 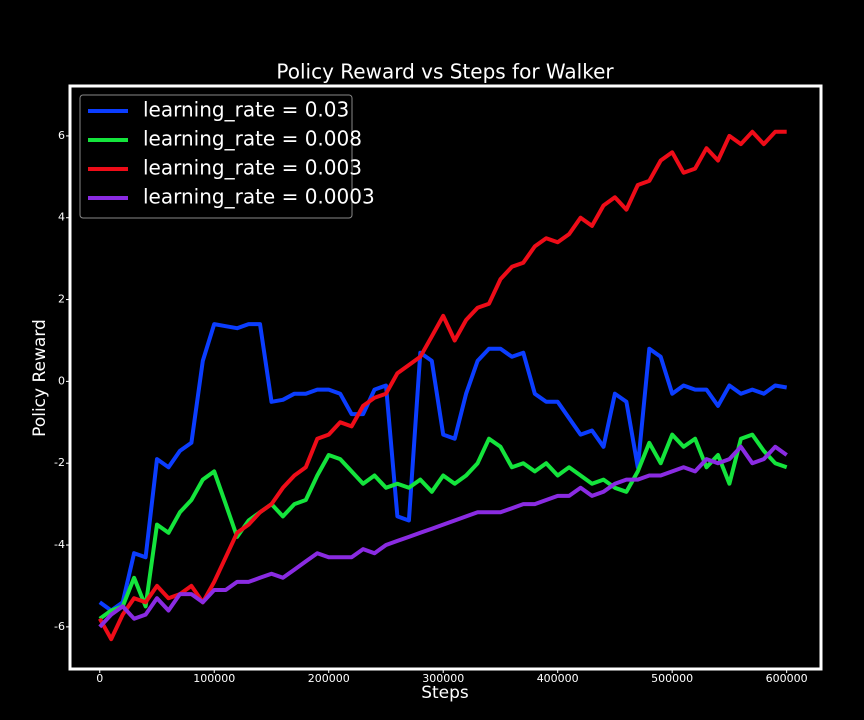 I want to click on legend-box, so click(x=216, y=156).